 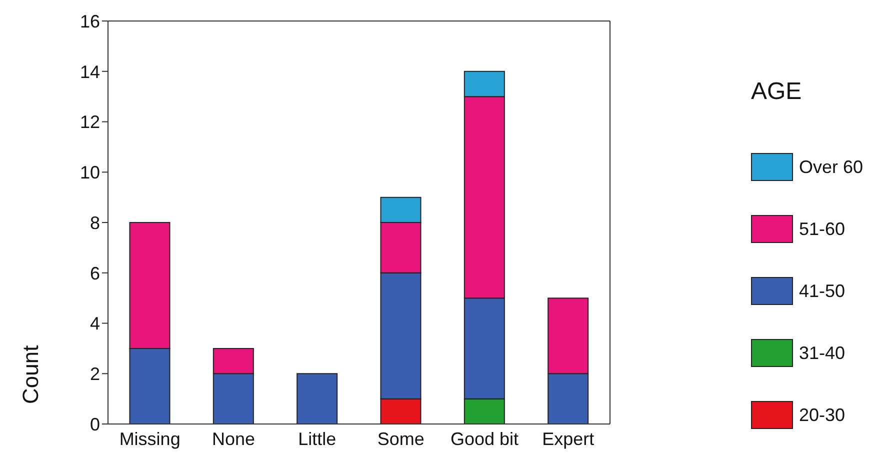 What do you see at coordinates (317, 398) in the screenshot?
I see `bar` at bounding box center [317, 398].